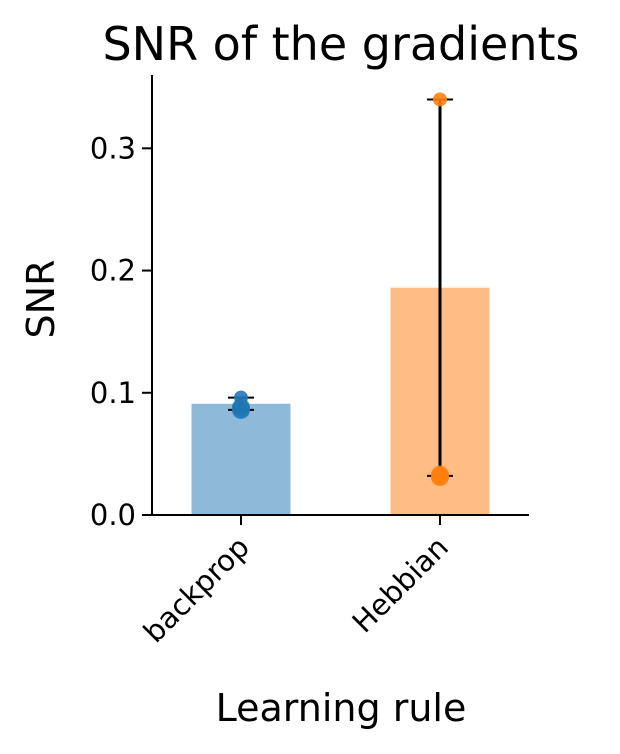 The width and height of the screenshot is (620, 754). Describe the element at coordinates (113, 271) in the screenshot. I see `y-tick-label: 0.2` at that location.